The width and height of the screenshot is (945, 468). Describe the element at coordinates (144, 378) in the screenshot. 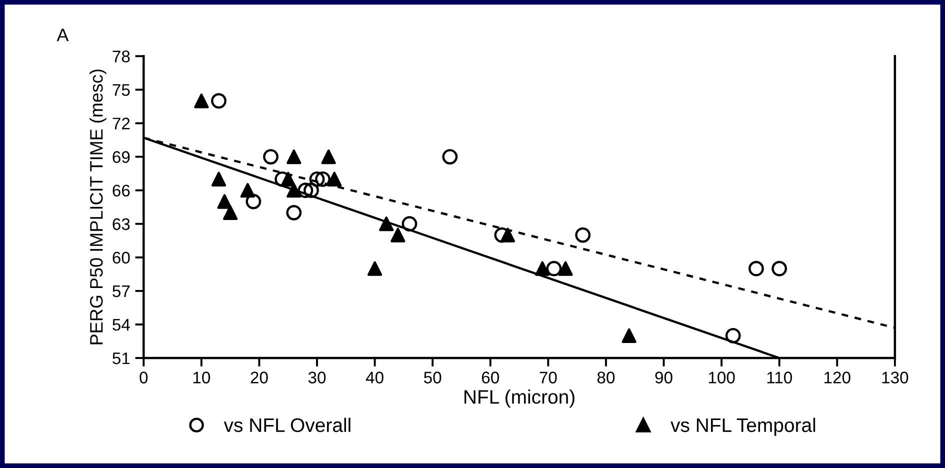

I see `x-tick-label: 0` at that location.